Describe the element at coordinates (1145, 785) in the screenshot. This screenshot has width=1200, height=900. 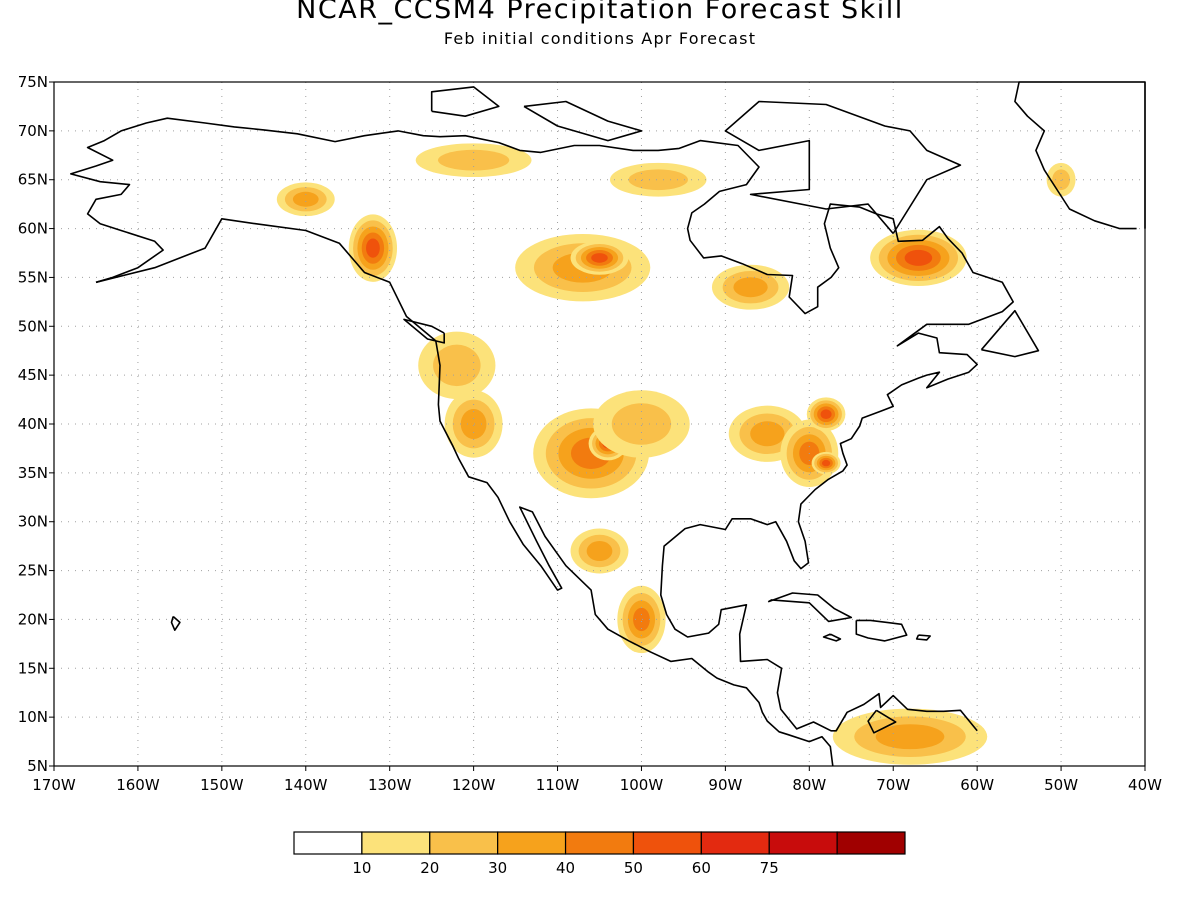
I see `lon-tick-label: 40W` at that location.